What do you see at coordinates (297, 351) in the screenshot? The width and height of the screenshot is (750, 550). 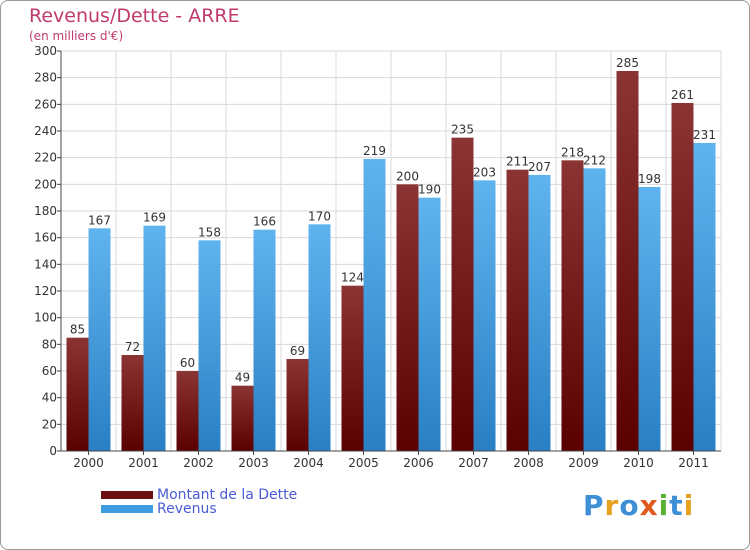 I see `data-label-dette: 69` at bounding box center [297, 351].